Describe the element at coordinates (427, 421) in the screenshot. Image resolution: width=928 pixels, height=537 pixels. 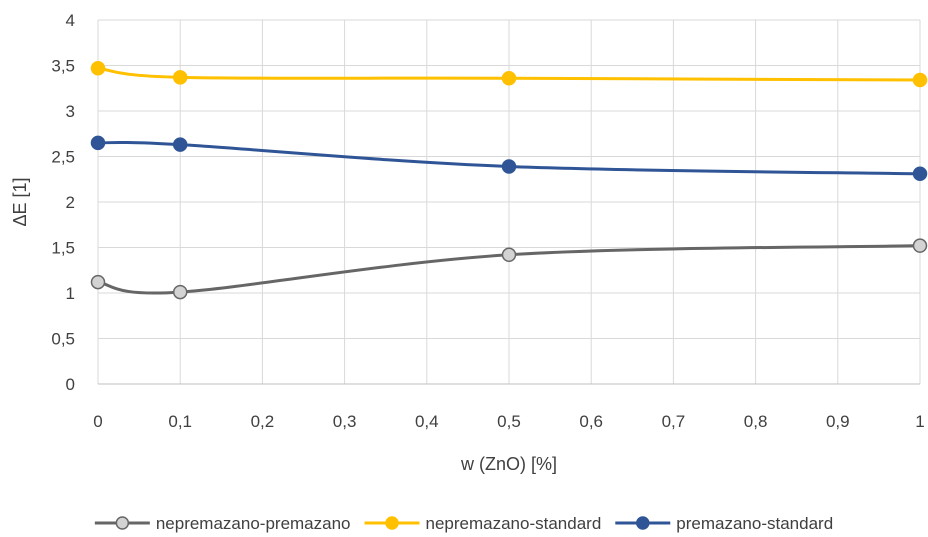
I see `x-tick-label: 0,4` at that location.